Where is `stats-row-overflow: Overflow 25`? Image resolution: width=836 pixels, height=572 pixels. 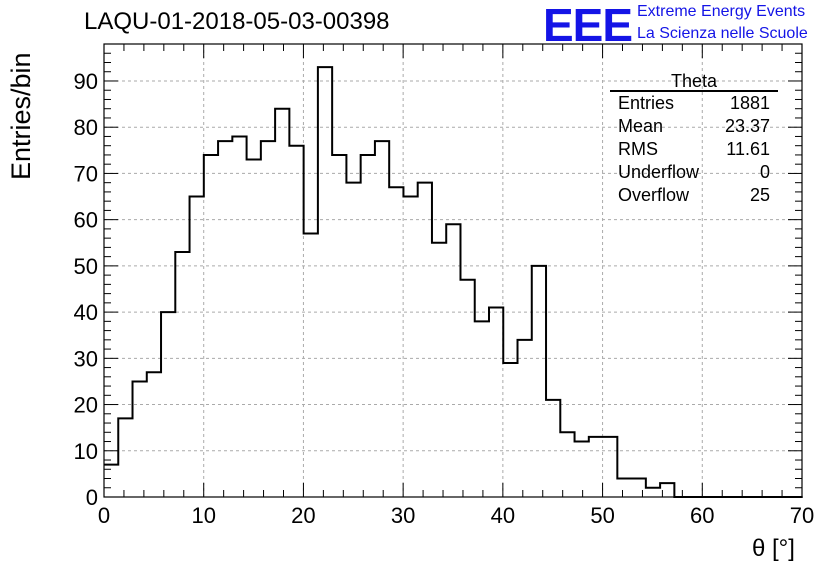
stats-row-overflow: Overflow 25 is located at coordinates (694, 195).